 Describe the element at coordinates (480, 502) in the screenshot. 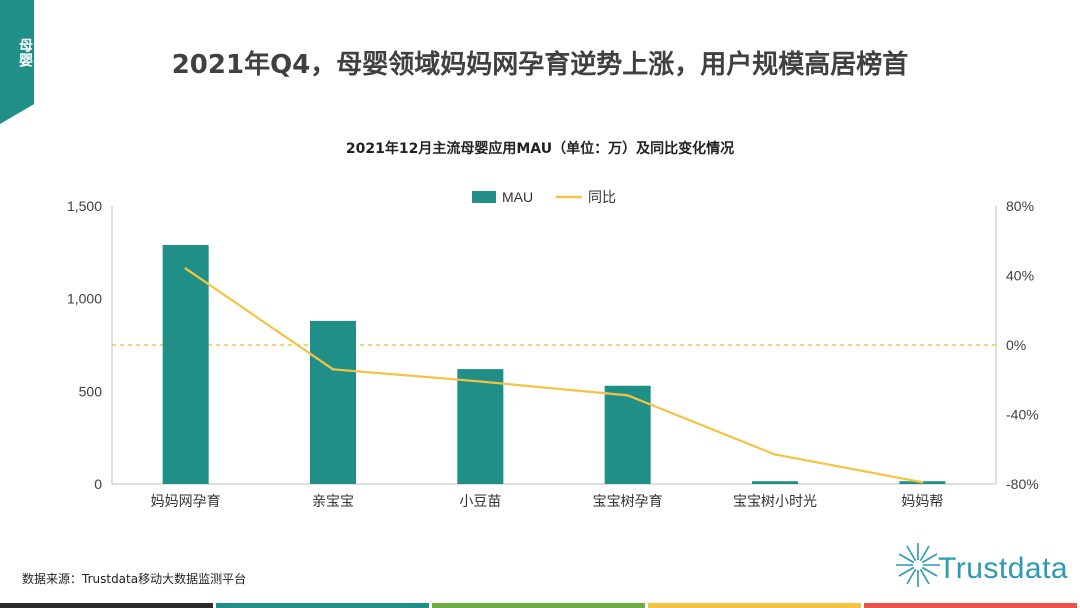

I see `category-label: 小豆苗` at that location.